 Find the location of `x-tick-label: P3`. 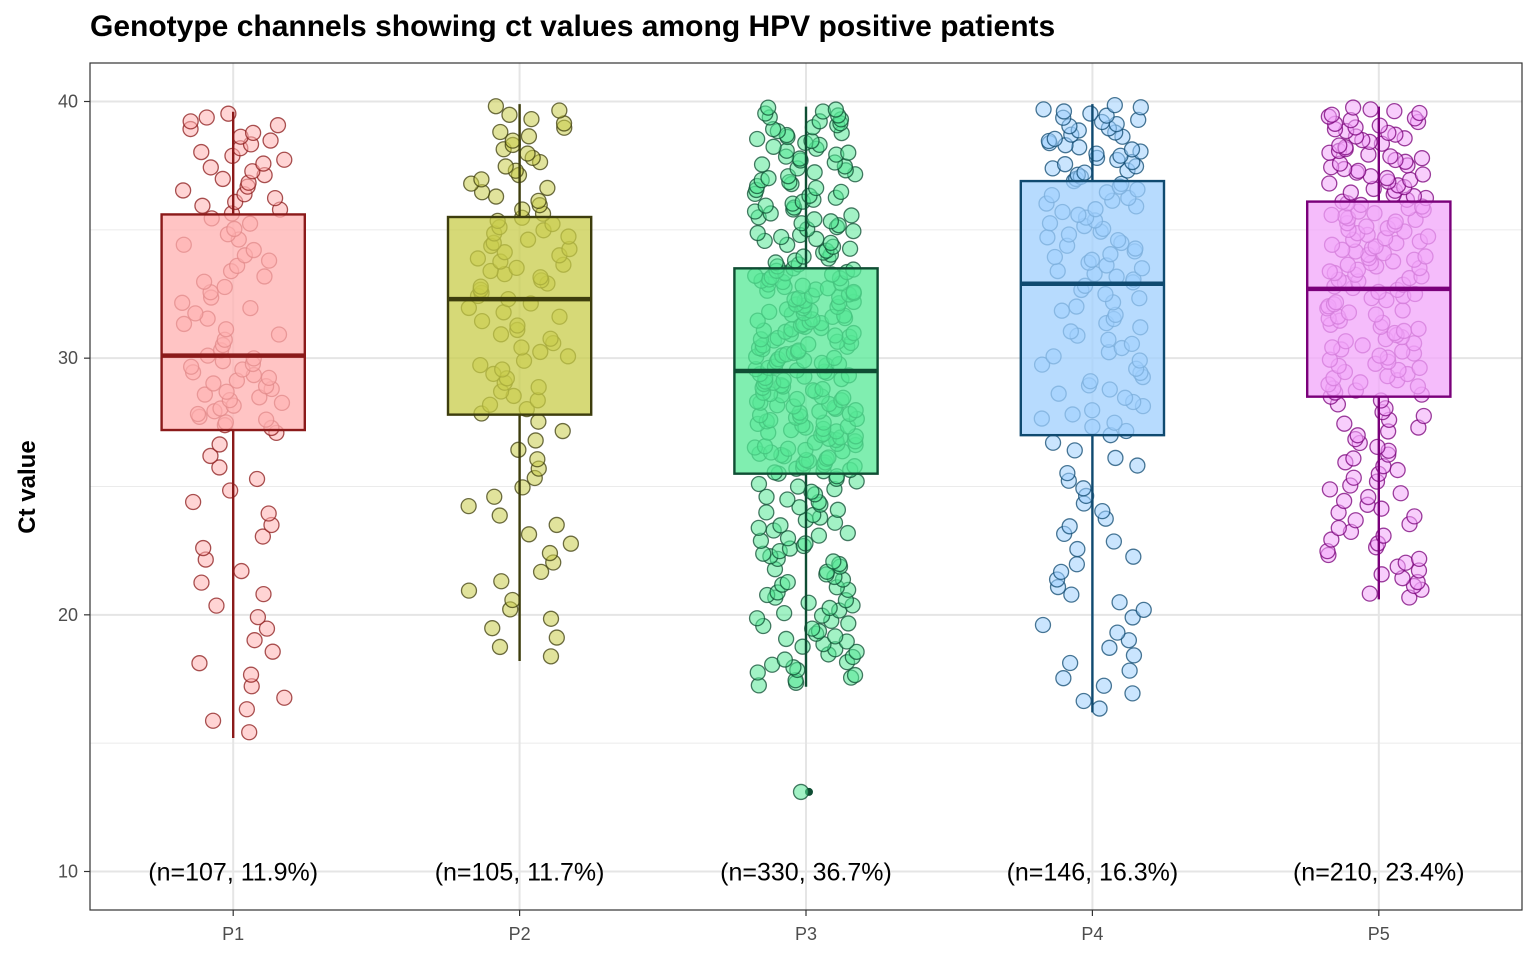

x-tick-label: P3 is located at coordinates (806, 934).